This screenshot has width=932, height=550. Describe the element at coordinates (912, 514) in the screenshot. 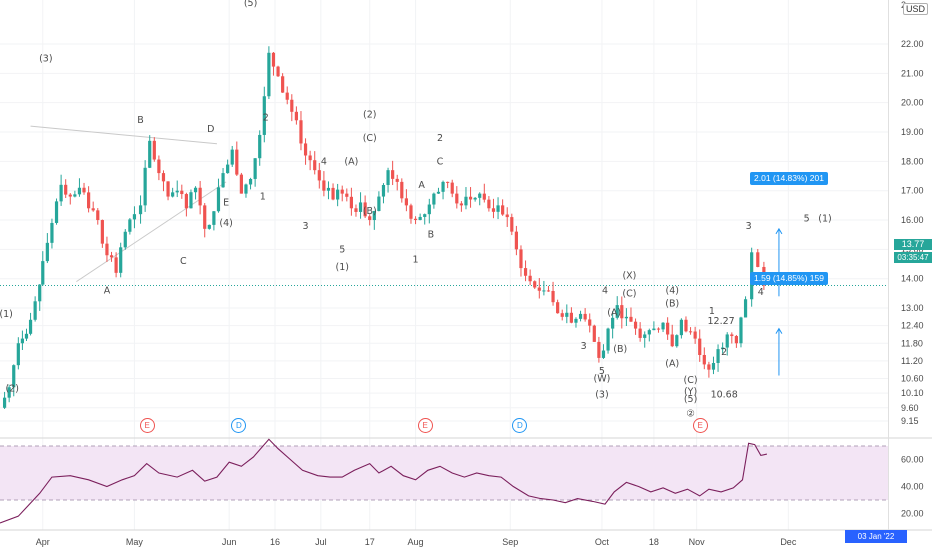

I see `rsi-tick-label: 20.00` at that location.